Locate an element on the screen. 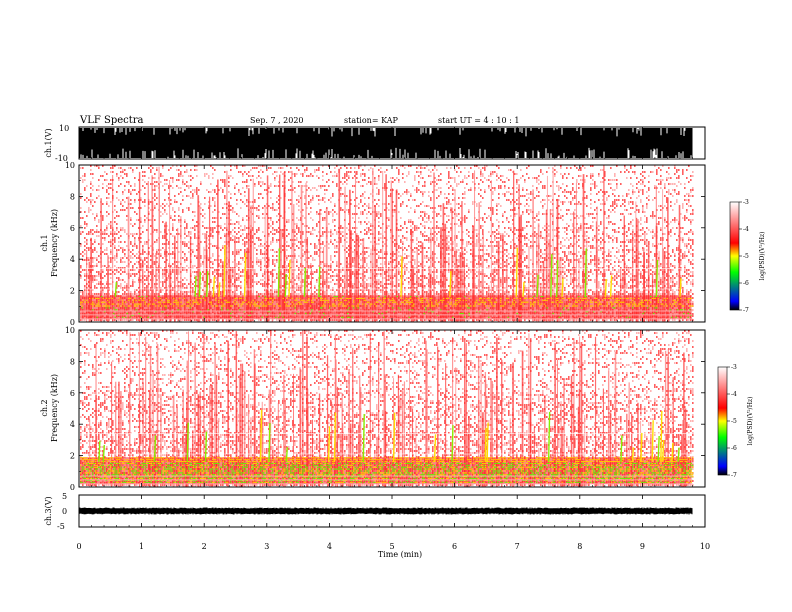 This screenshot has height=612, width=792. low-frequency-band is located at coordinates (386, 307).